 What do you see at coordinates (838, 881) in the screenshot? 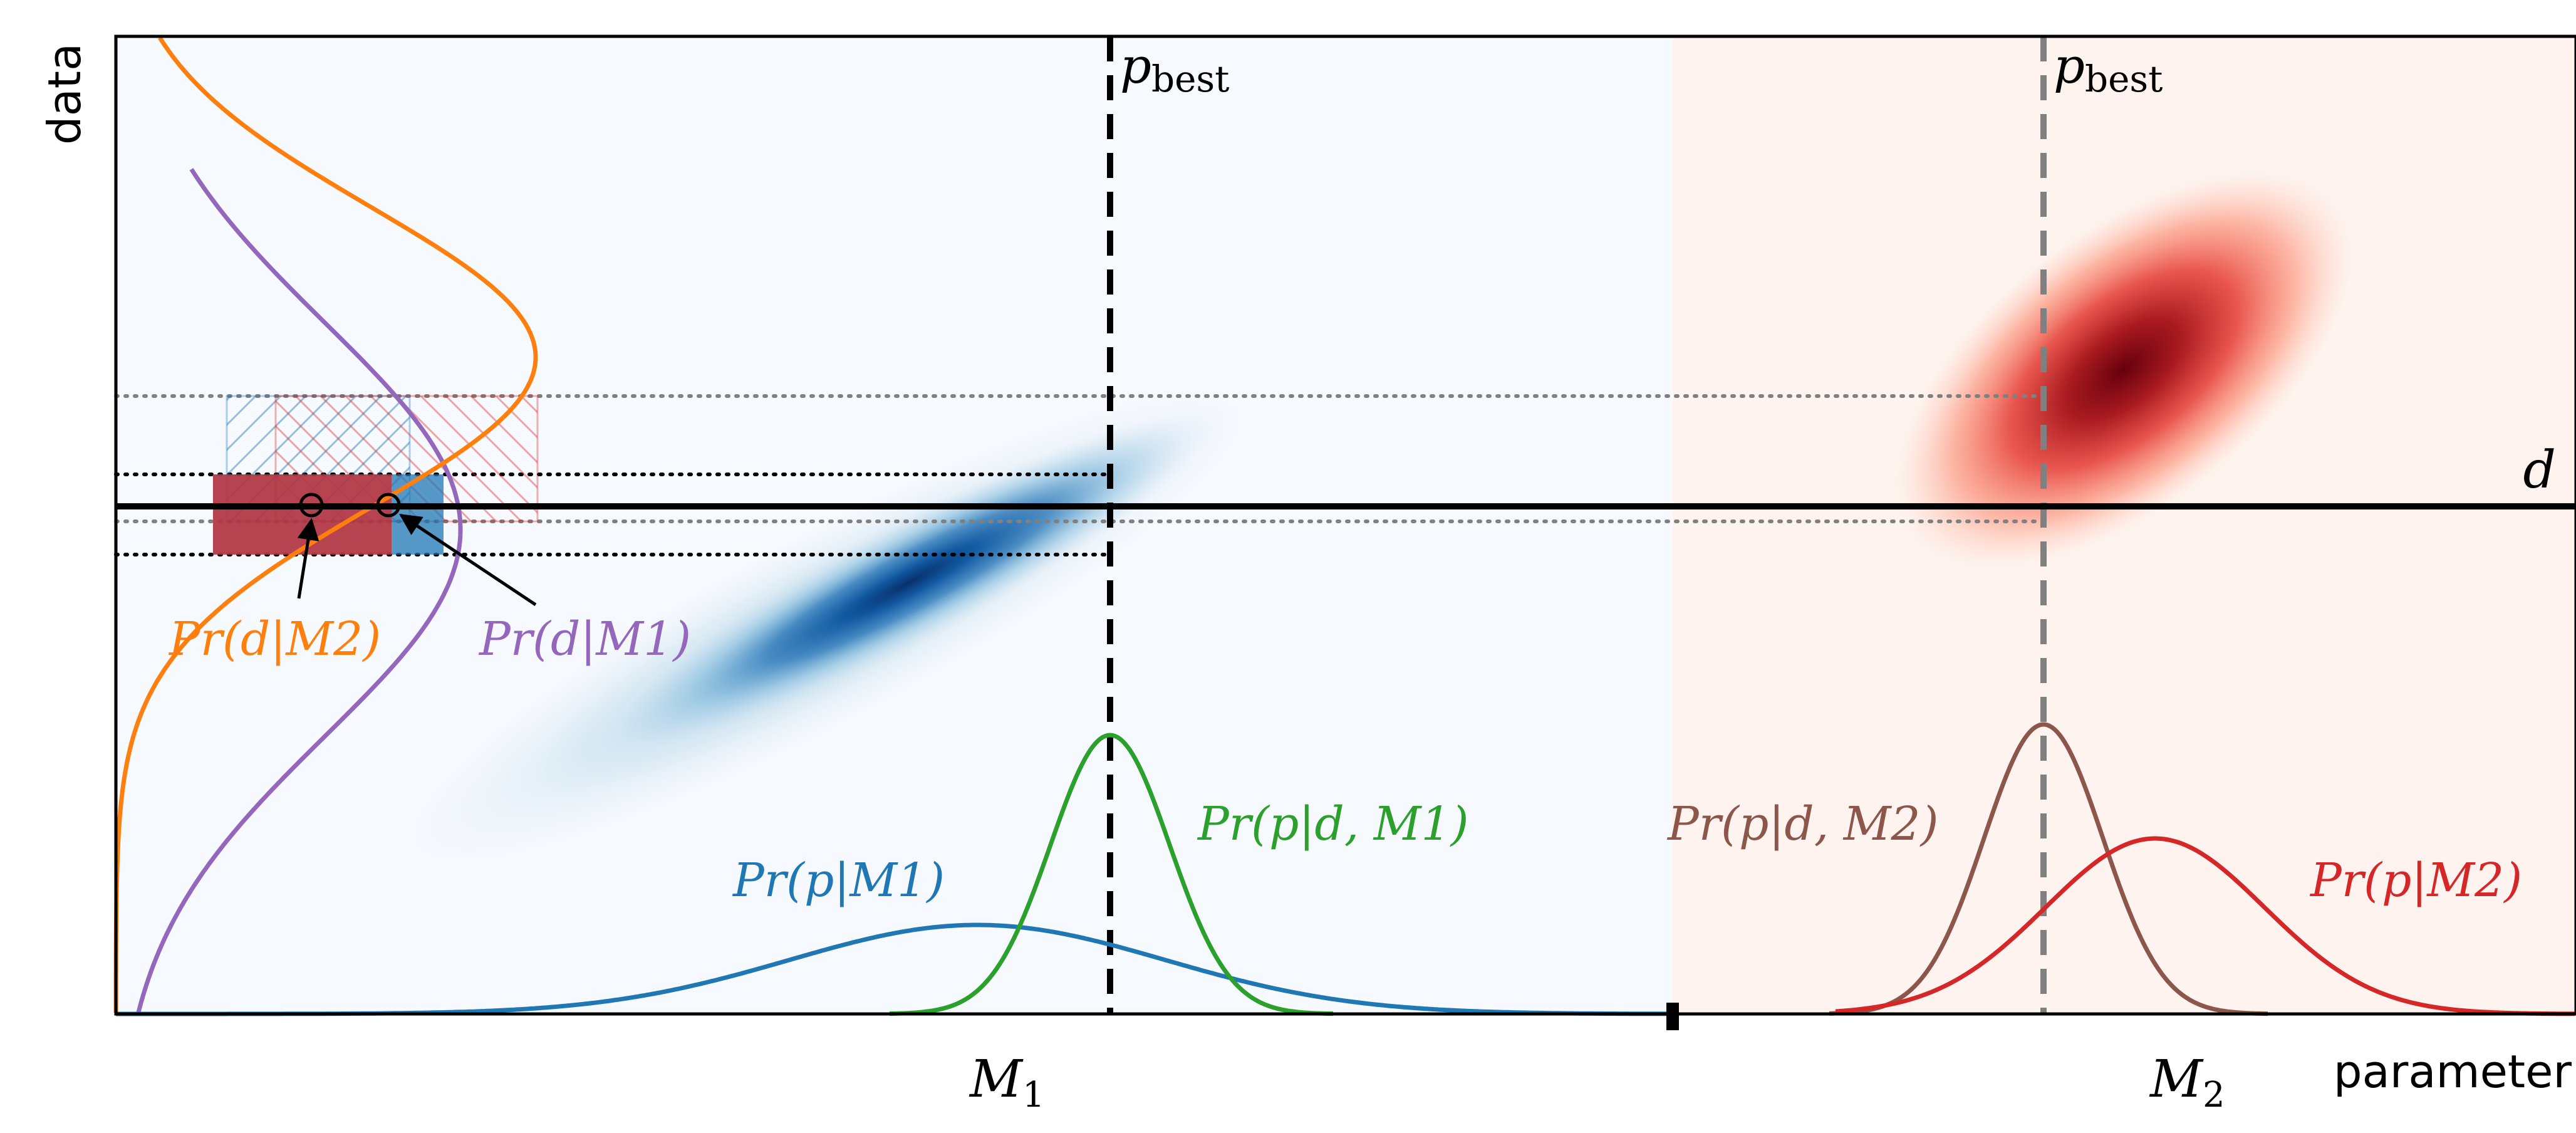
I see `label-pr-p-m1: Pr(p|M1)` at bounding box center [838, 881].